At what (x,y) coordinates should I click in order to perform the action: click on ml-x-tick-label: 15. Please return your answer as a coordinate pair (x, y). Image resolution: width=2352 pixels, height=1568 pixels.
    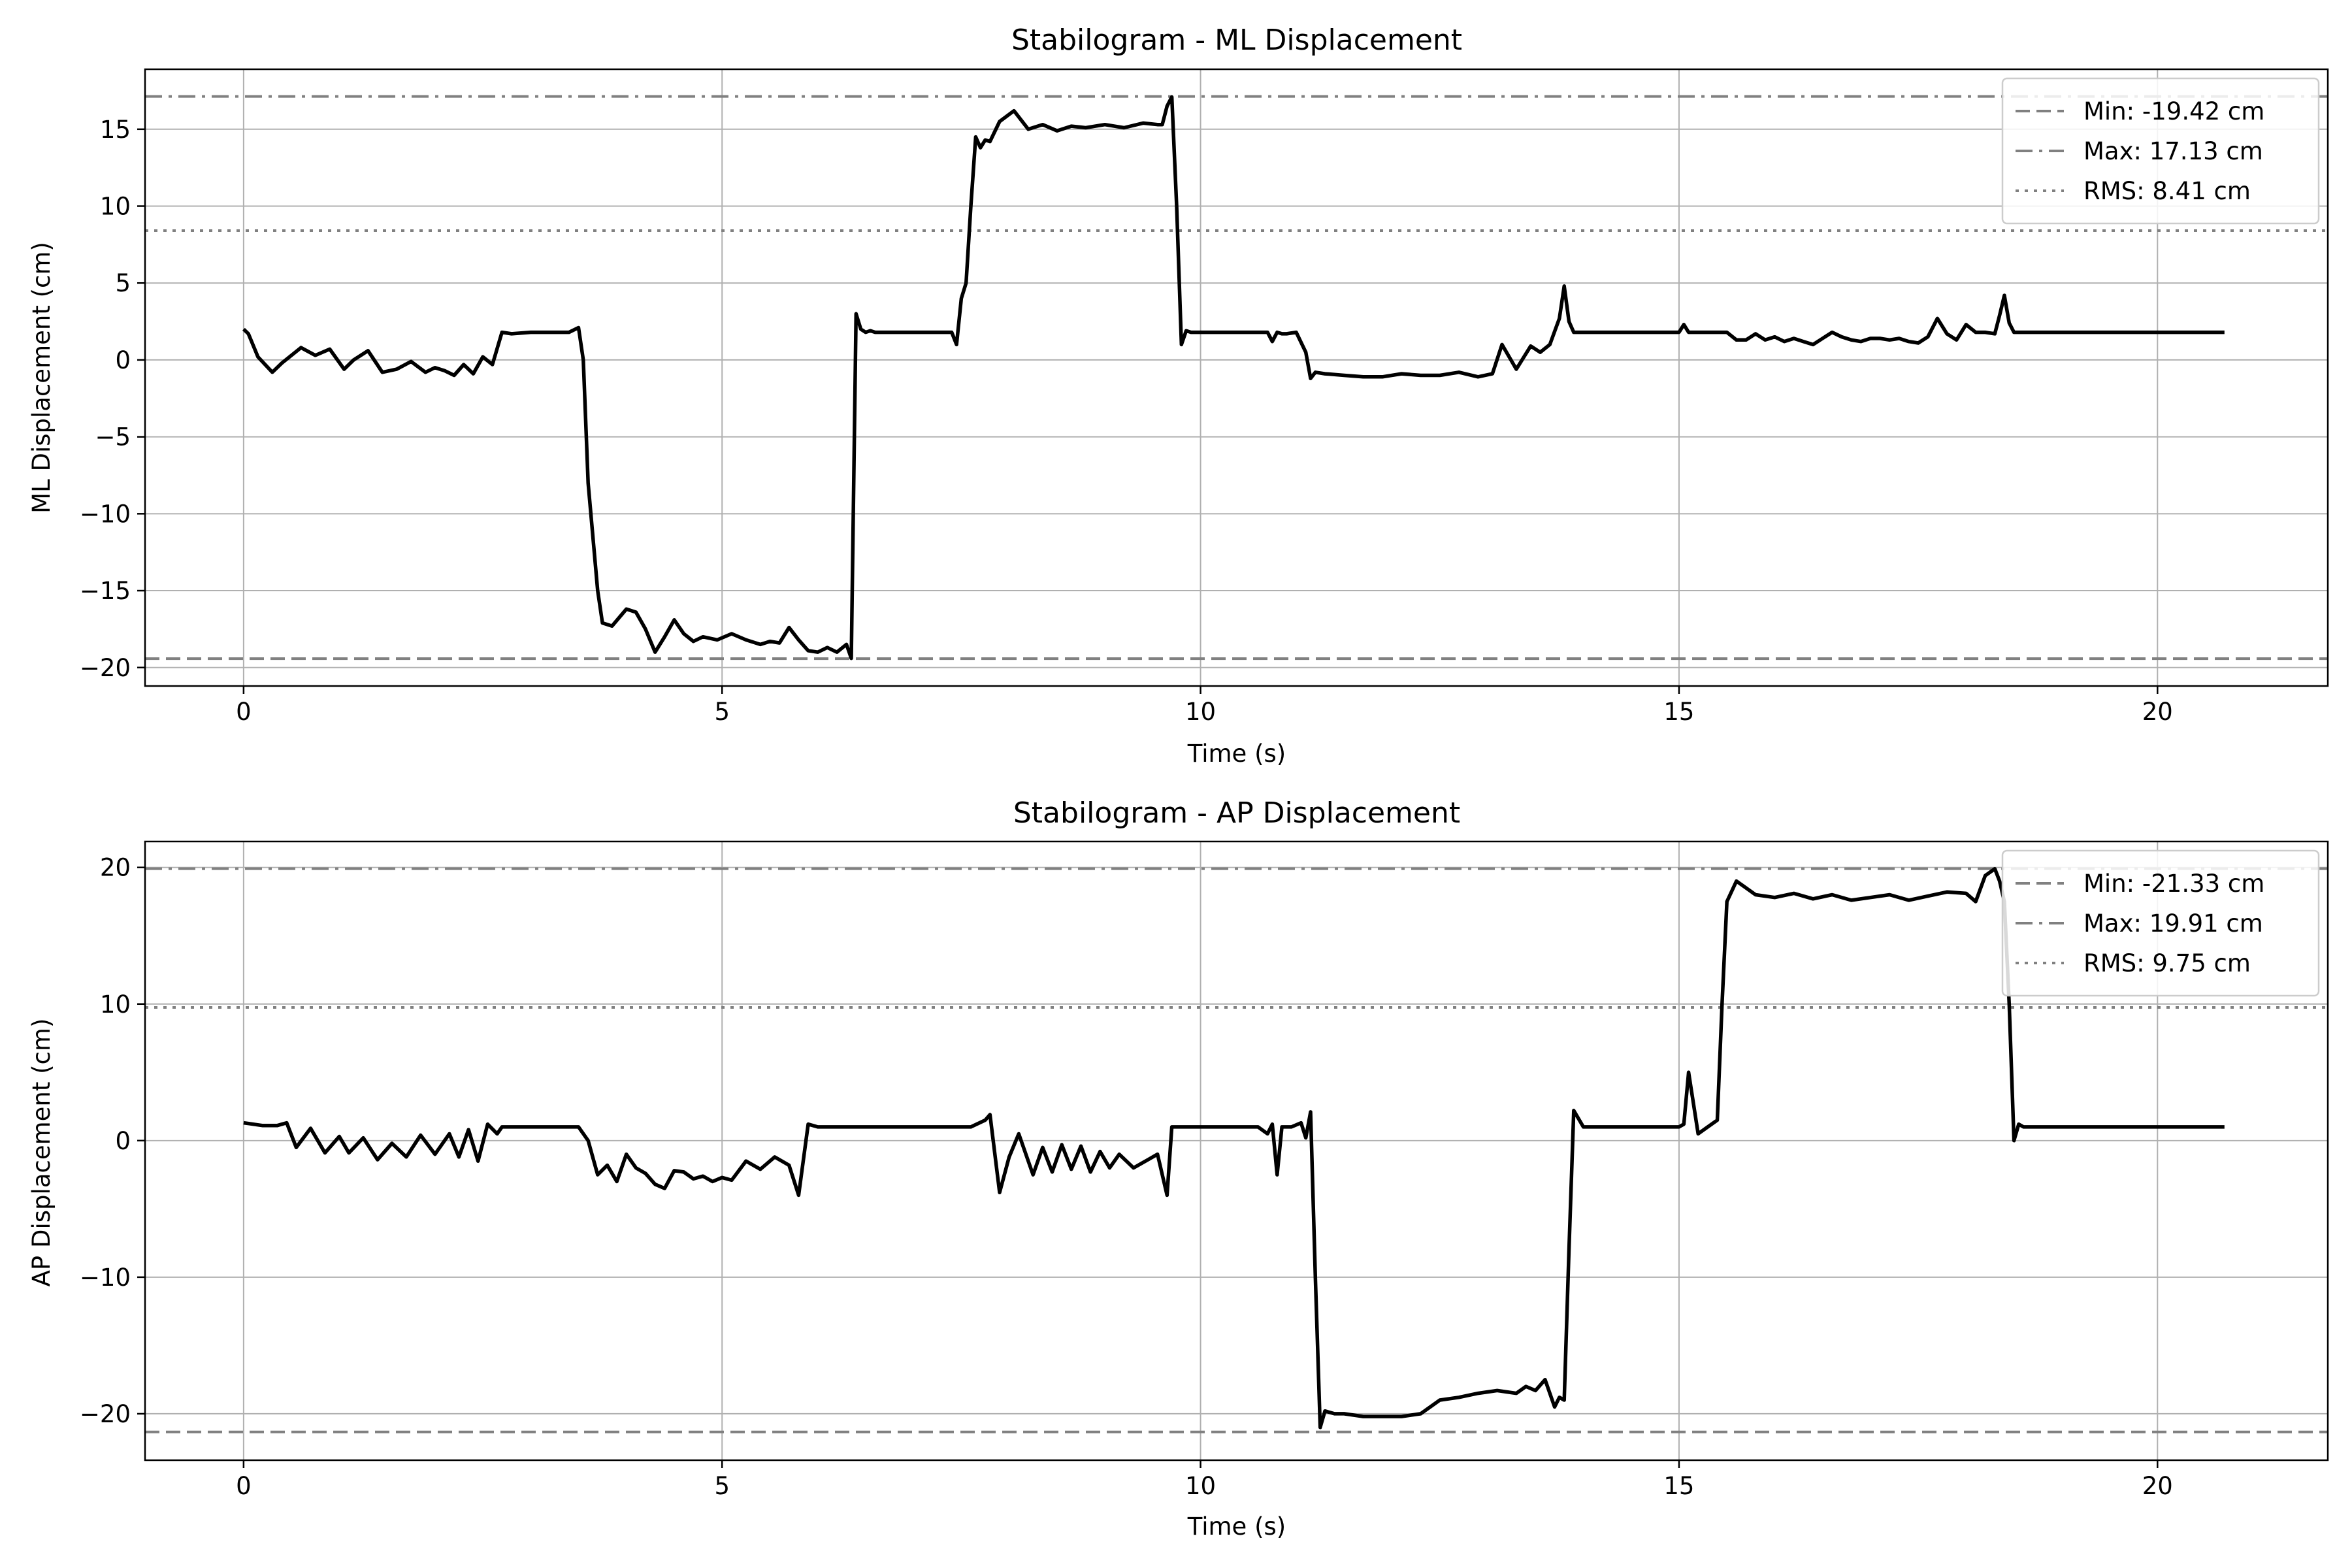
    Looking at the image, I should click on (1678, 712).